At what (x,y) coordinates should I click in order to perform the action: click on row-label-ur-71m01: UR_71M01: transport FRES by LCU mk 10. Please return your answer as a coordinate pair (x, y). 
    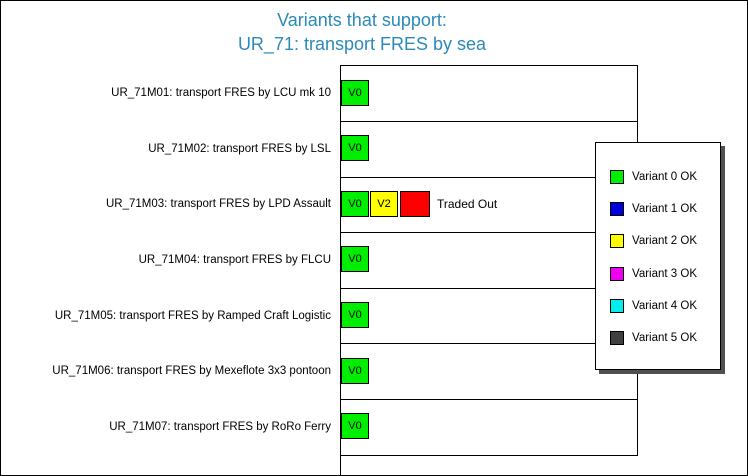
    Looking at the image, I should click on (221, 93).